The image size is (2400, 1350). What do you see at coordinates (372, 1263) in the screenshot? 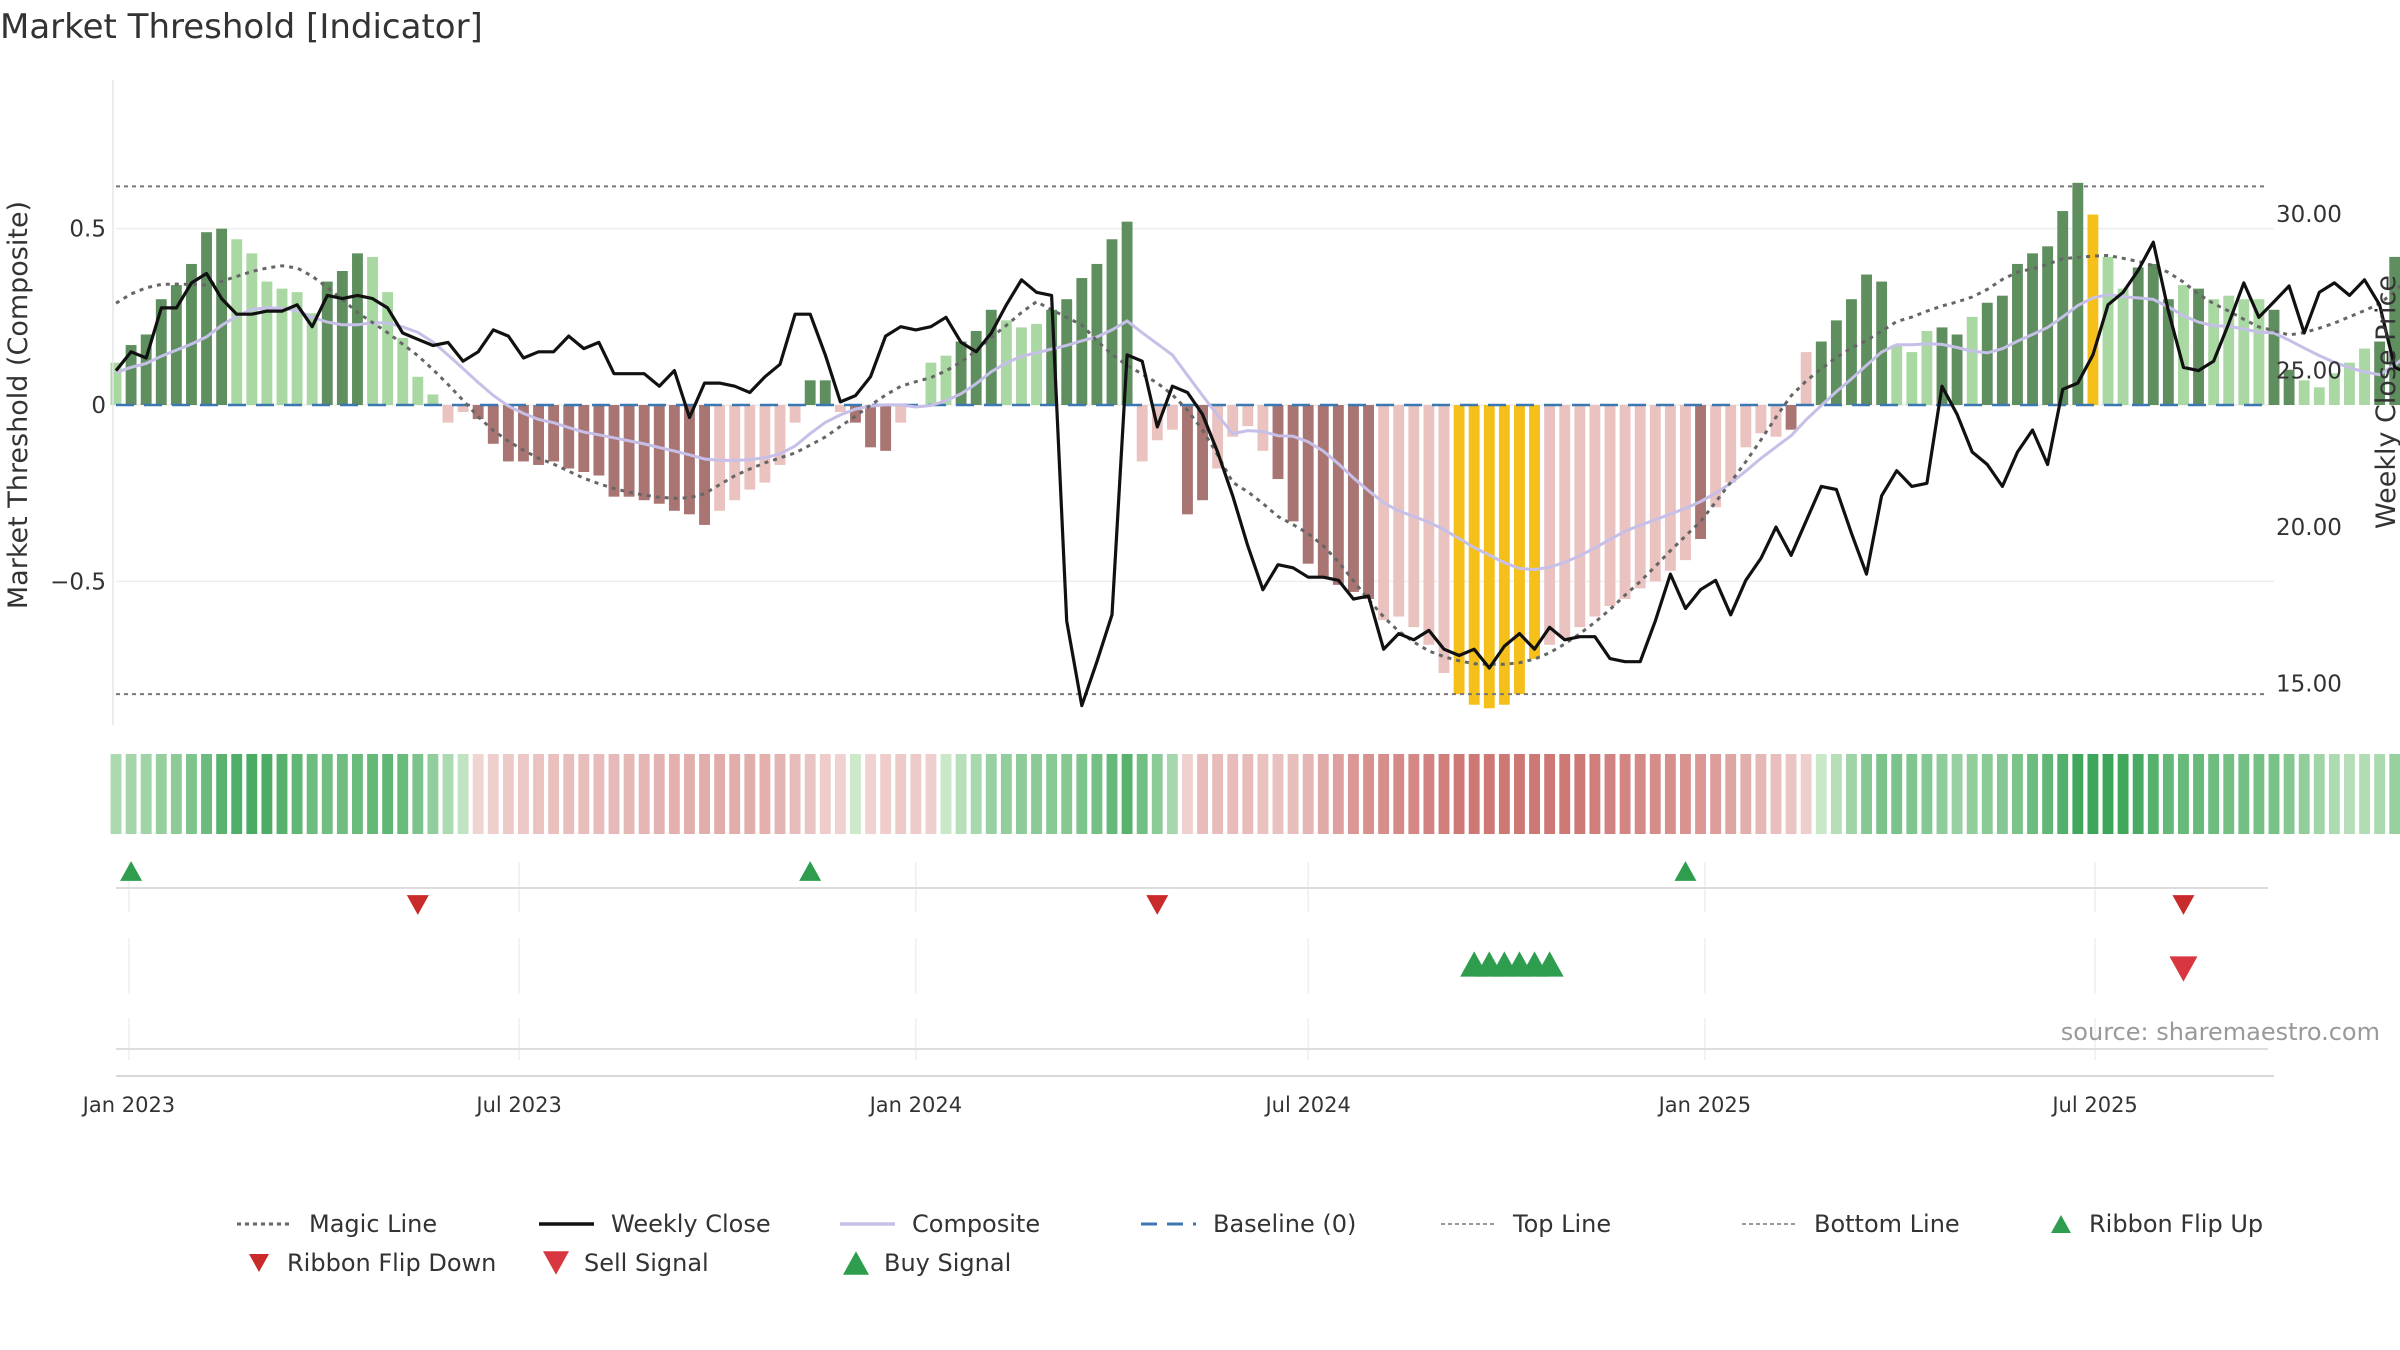
I see `legend-item: Ribbon Flip Down` at bounding box center [372, 1263].